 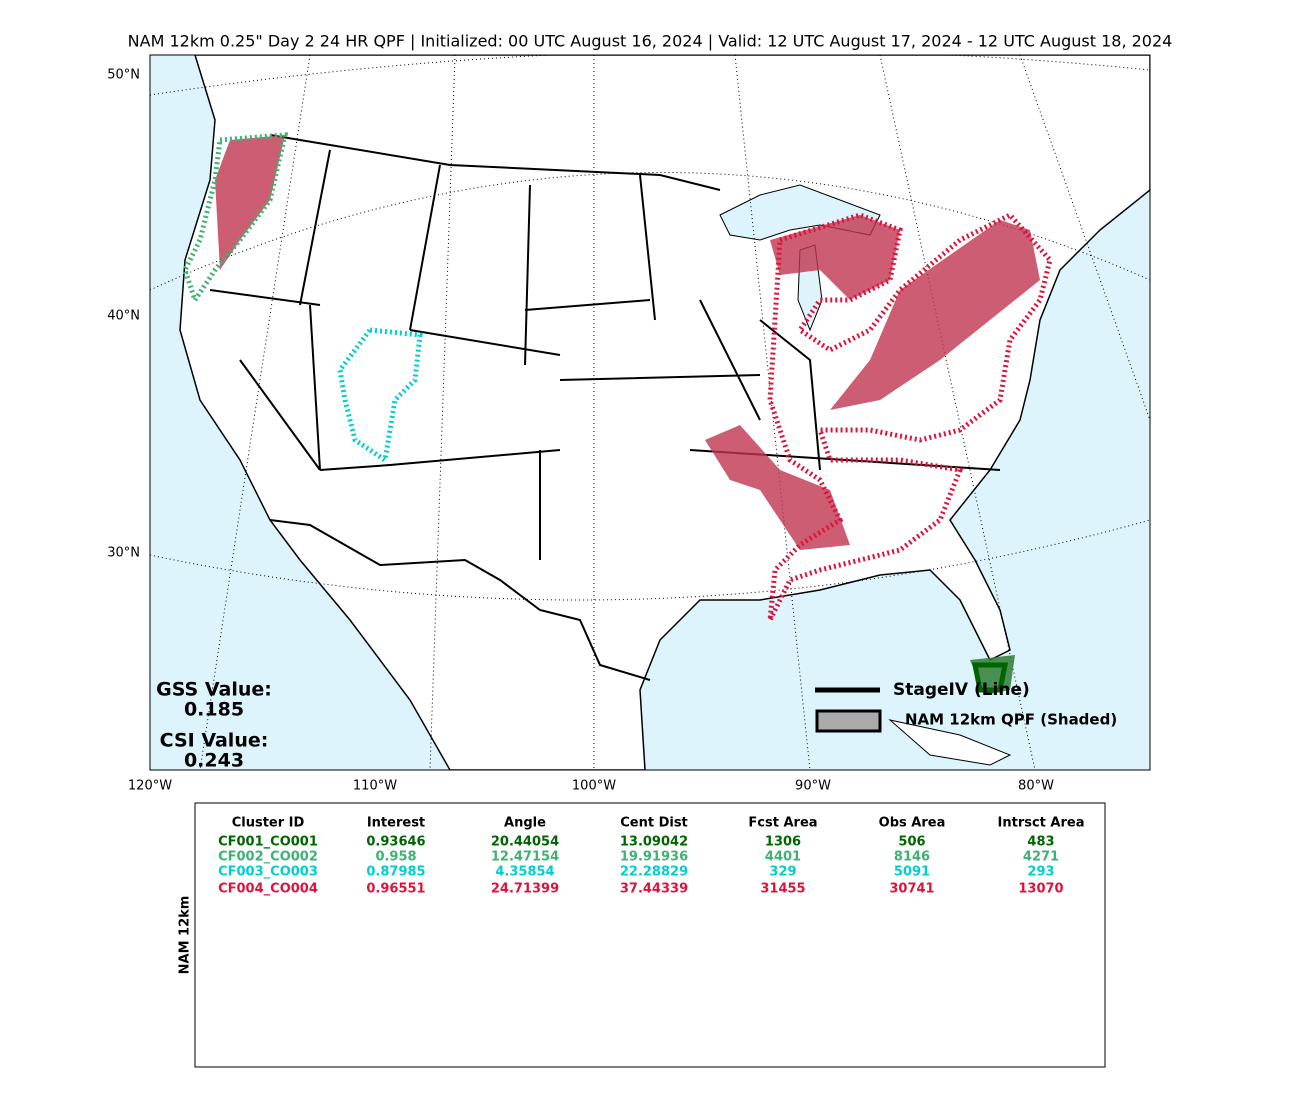 What do you see at coordinates (1036, 786) in the screenshot?
I see `lon-label: 80°W` at bounding box center [1036, 786].